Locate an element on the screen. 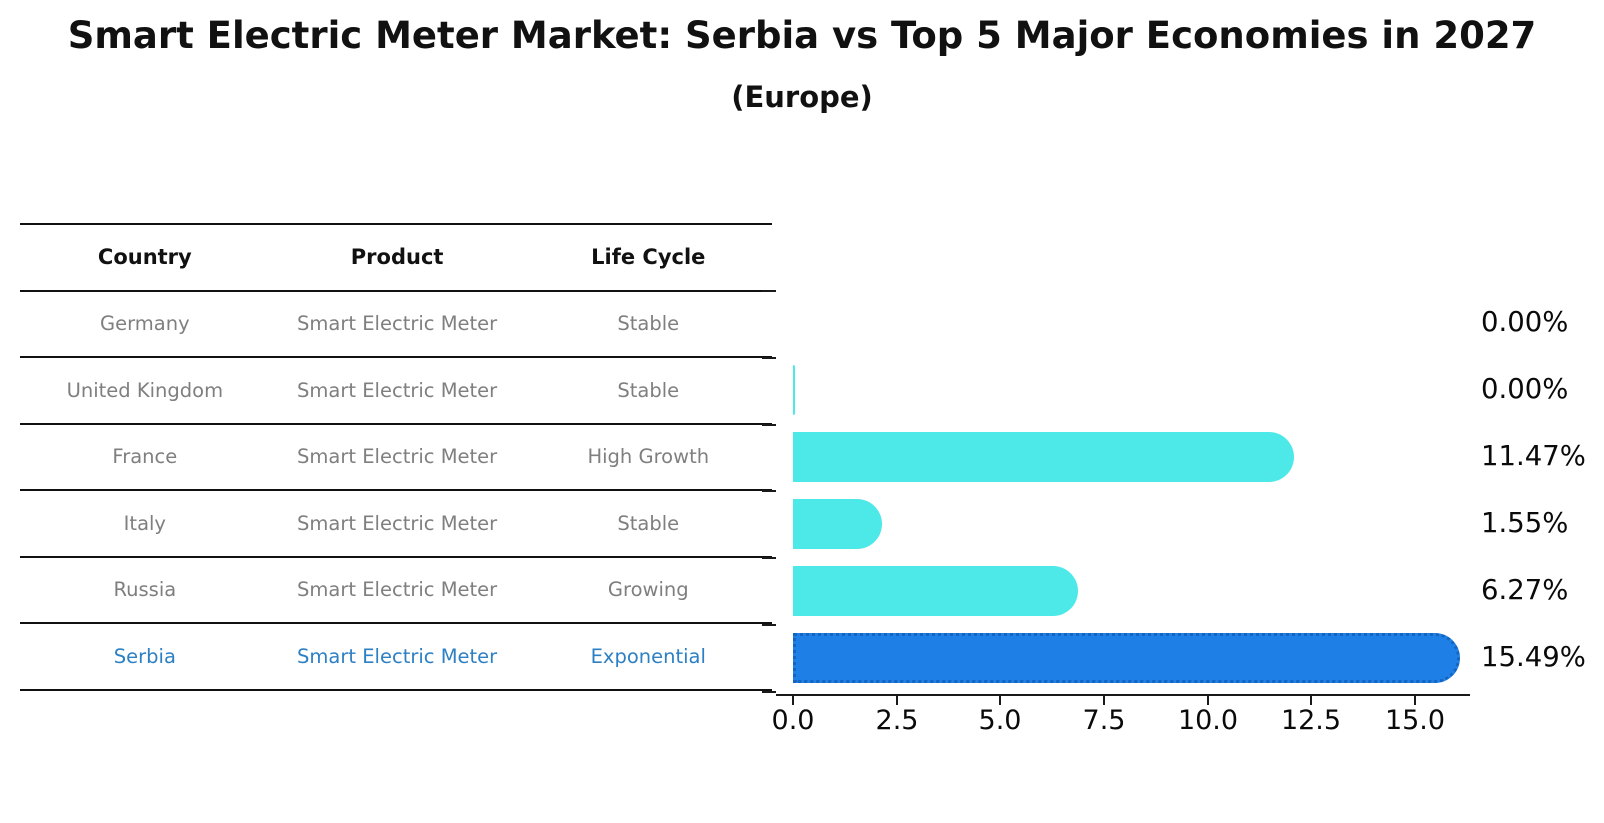 Image resolution: width=1604 pixels, height=823 pixels. country-cell: Germany is located at coordinates (145, 324).